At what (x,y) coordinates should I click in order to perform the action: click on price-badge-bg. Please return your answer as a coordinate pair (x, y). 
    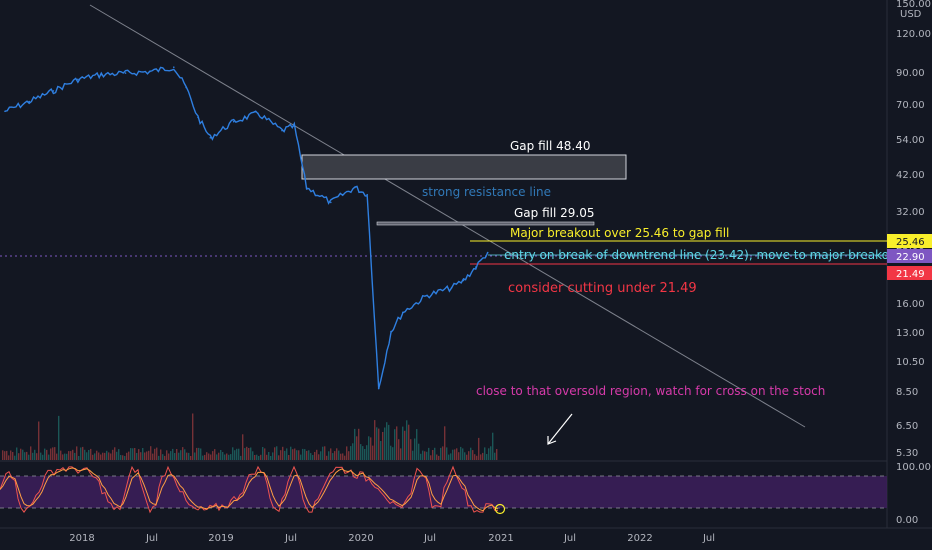
    Looking at the image, I should click on (909, 241).